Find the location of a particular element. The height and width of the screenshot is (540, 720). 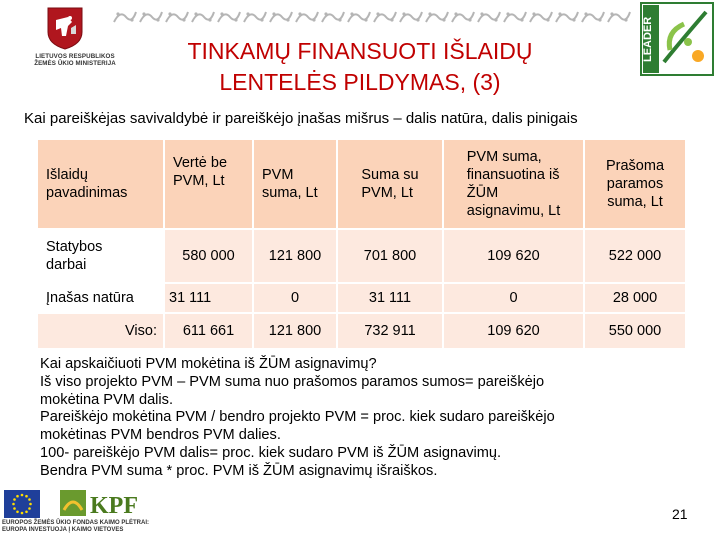

eu-fund-line-1: EUROPOS ŽEMĖS ŪKIO FONDAS KAIMO PLĖTRAI: is located at coordinates (76, 523).